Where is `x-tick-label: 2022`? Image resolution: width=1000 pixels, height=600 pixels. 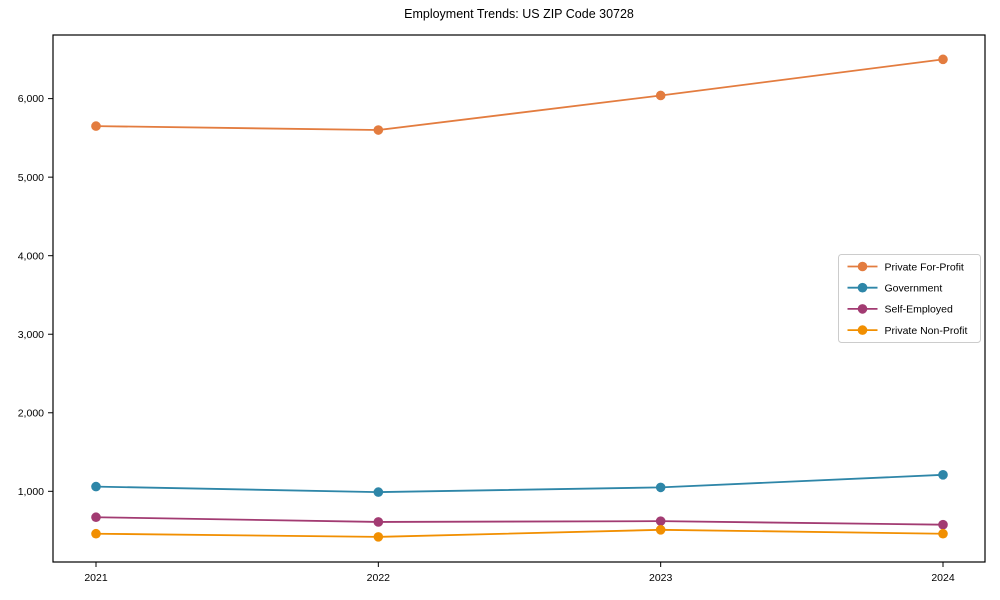 x-tick-label: 2022 is located at coordinates (379, 578).